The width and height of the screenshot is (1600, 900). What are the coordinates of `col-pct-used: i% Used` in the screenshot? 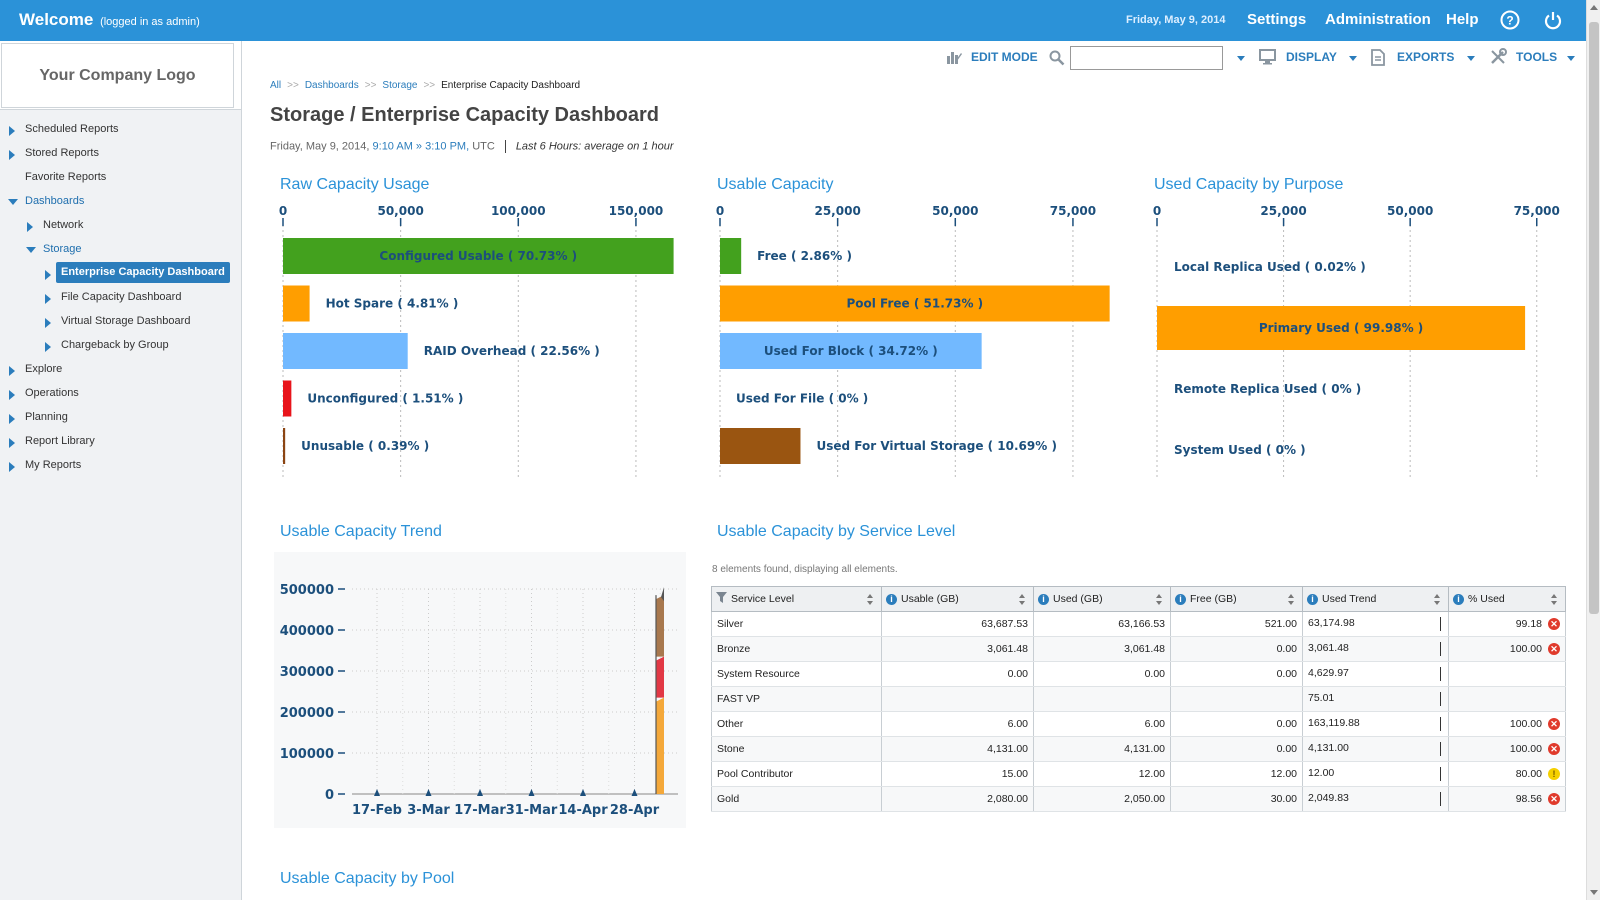 It's located at (1507, 599).